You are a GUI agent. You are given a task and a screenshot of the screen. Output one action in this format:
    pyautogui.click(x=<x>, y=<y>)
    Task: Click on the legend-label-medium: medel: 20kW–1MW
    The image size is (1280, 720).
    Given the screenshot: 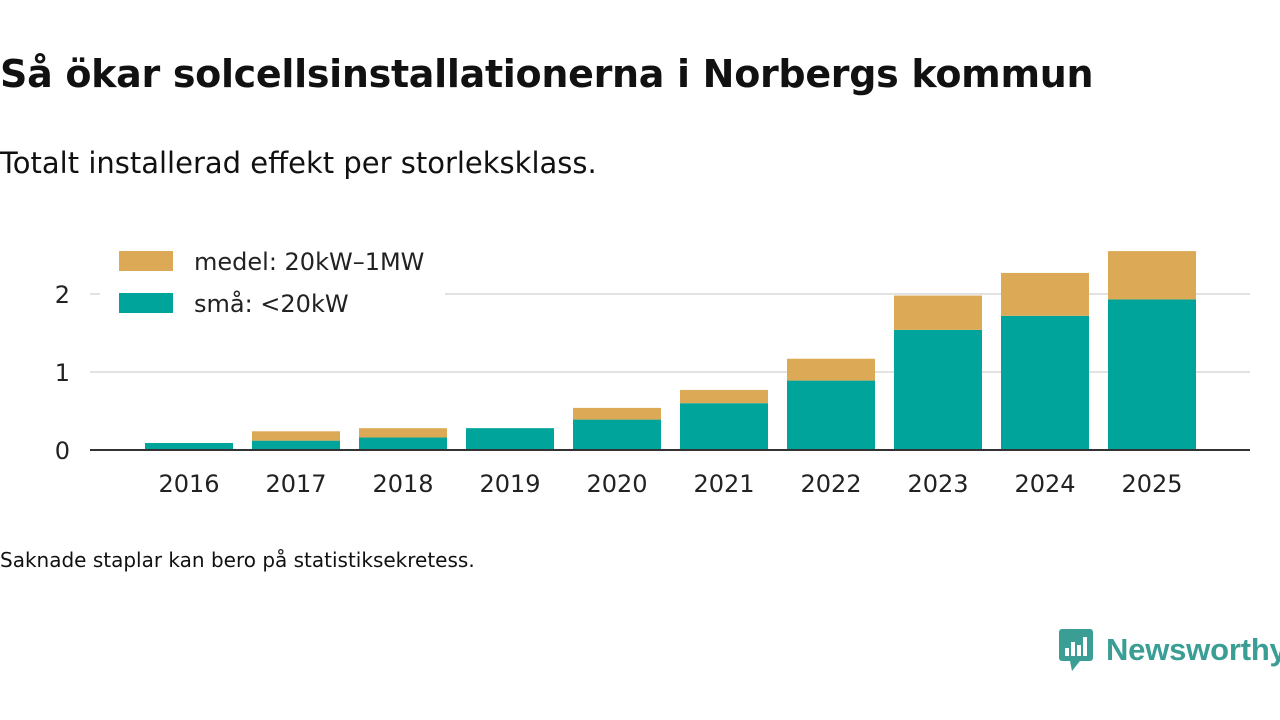 What is the action you would take?
    pyautogui.click(x=309, y=262)
    